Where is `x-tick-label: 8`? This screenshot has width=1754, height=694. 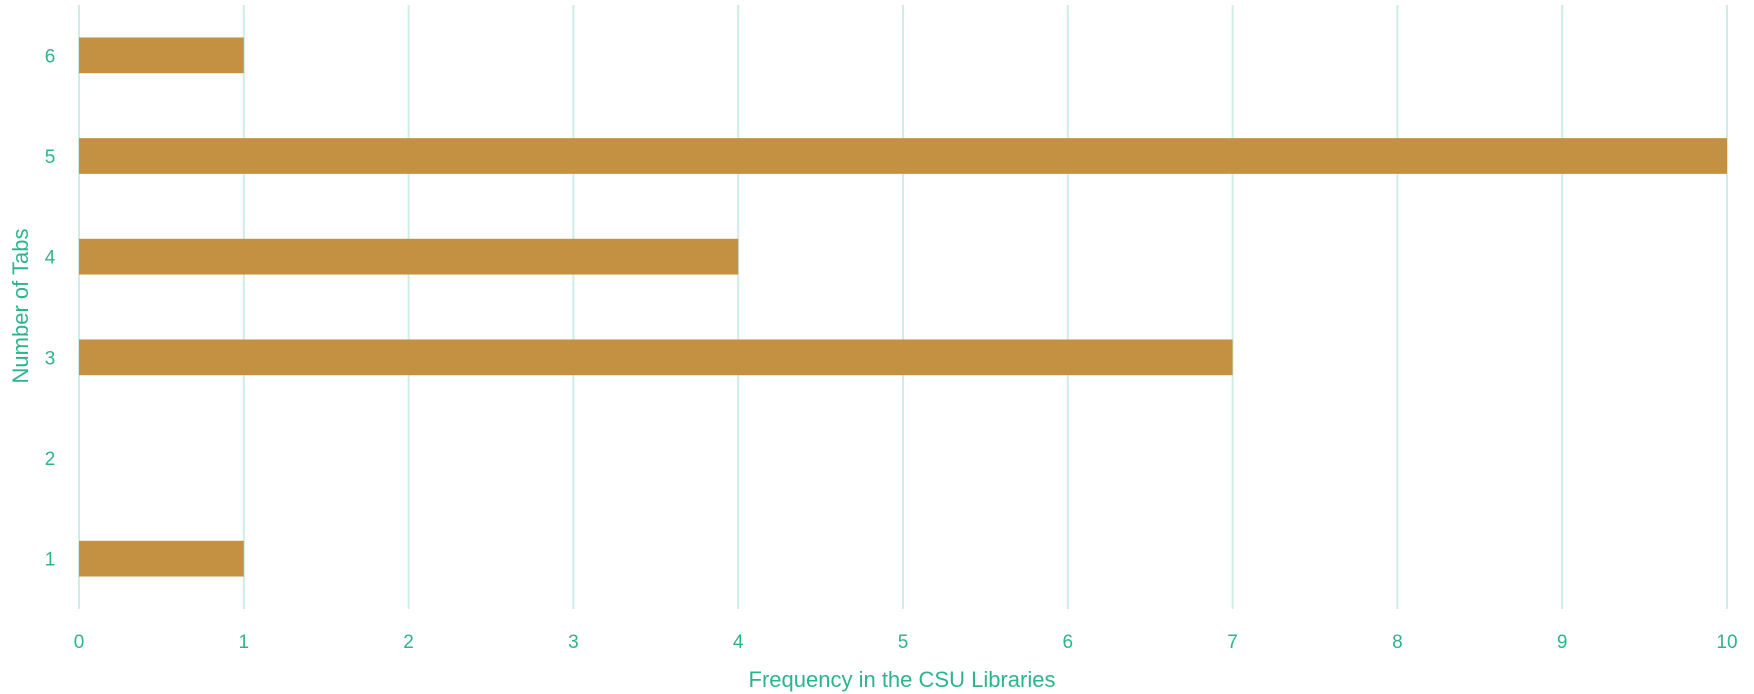 x-tick-label: 8 is located at coordinates (1397, 642).